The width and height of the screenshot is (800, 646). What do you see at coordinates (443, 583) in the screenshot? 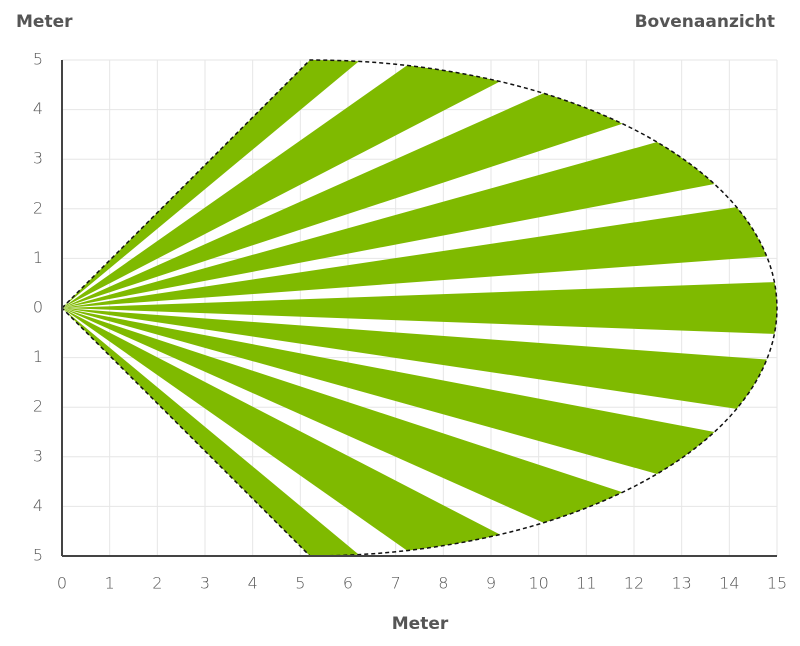
I see `x-tick-label: 8` at bounding box center [443, 583].